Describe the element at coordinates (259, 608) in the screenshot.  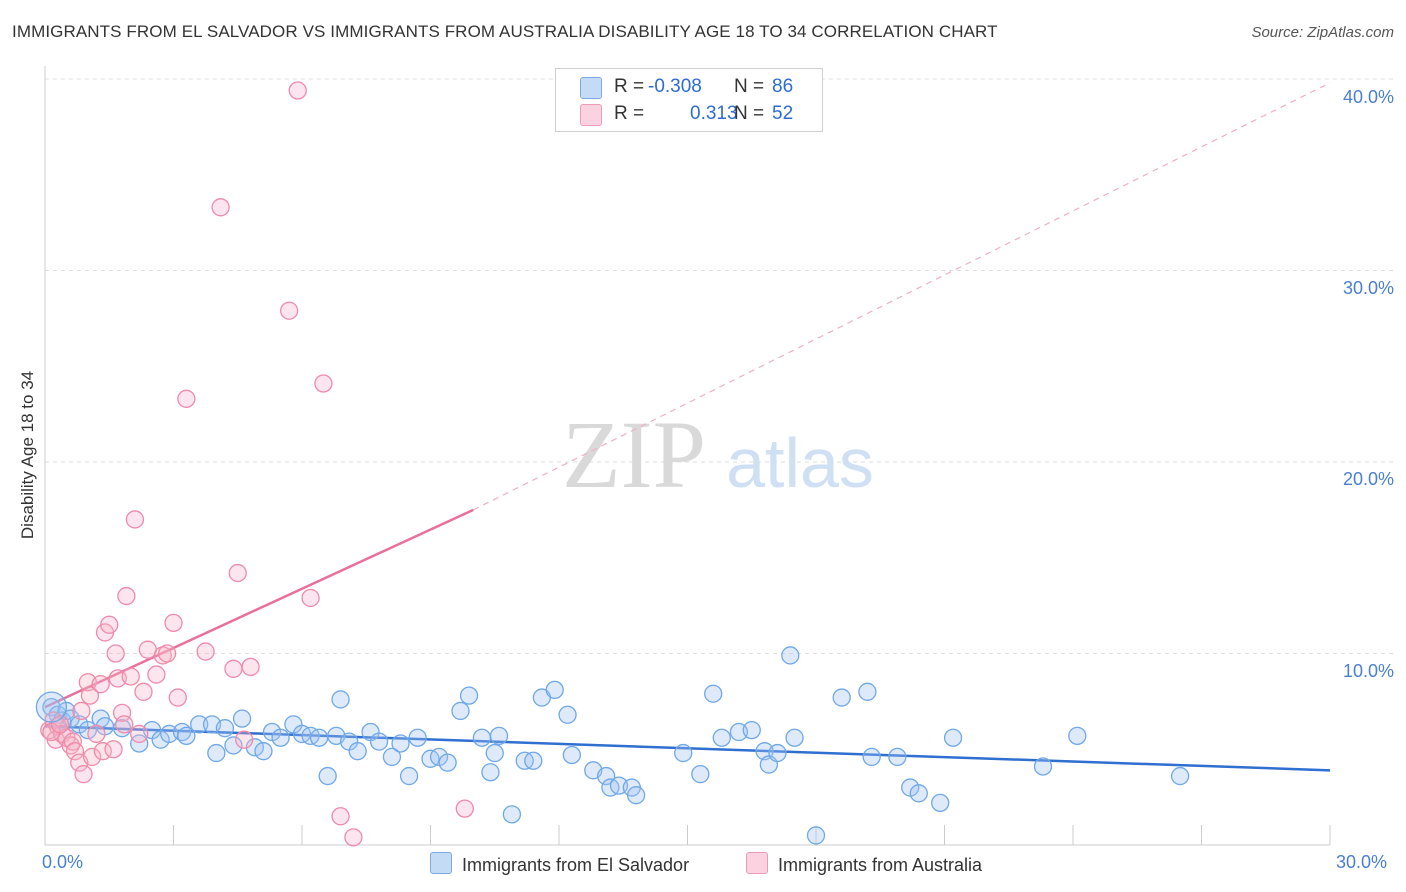
I see `trend-line-australia` at that location.